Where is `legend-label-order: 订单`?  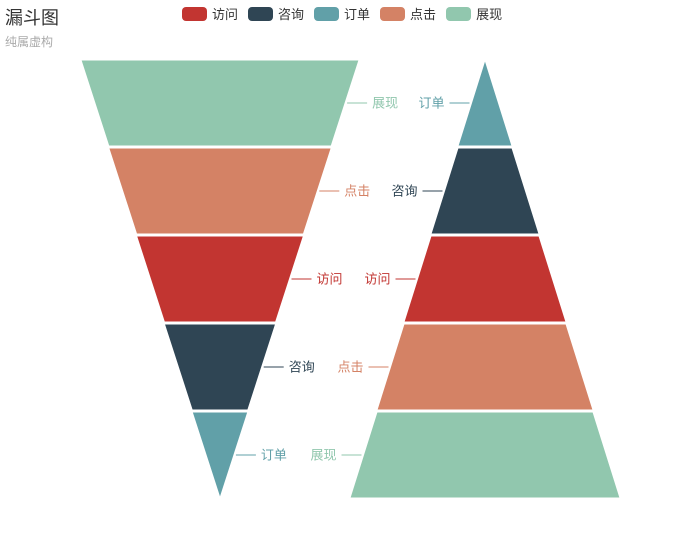
legend-label-order: 订单 is located at coordinates (357, 15).